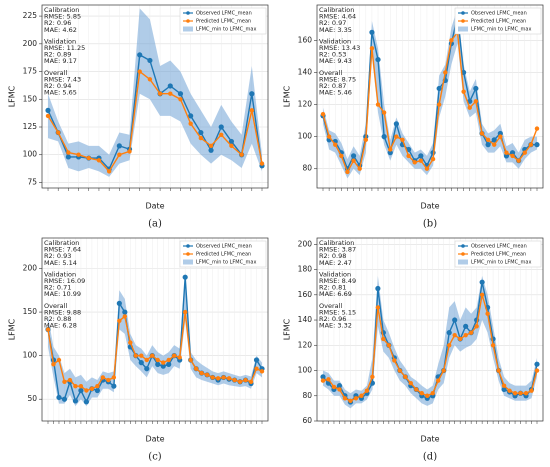 The image size is (550, 467). What do you see at coordinates (62, 79) in the screenshot?
I see `annotation: RMSE: 7.43` at bounding box center [62, 79].